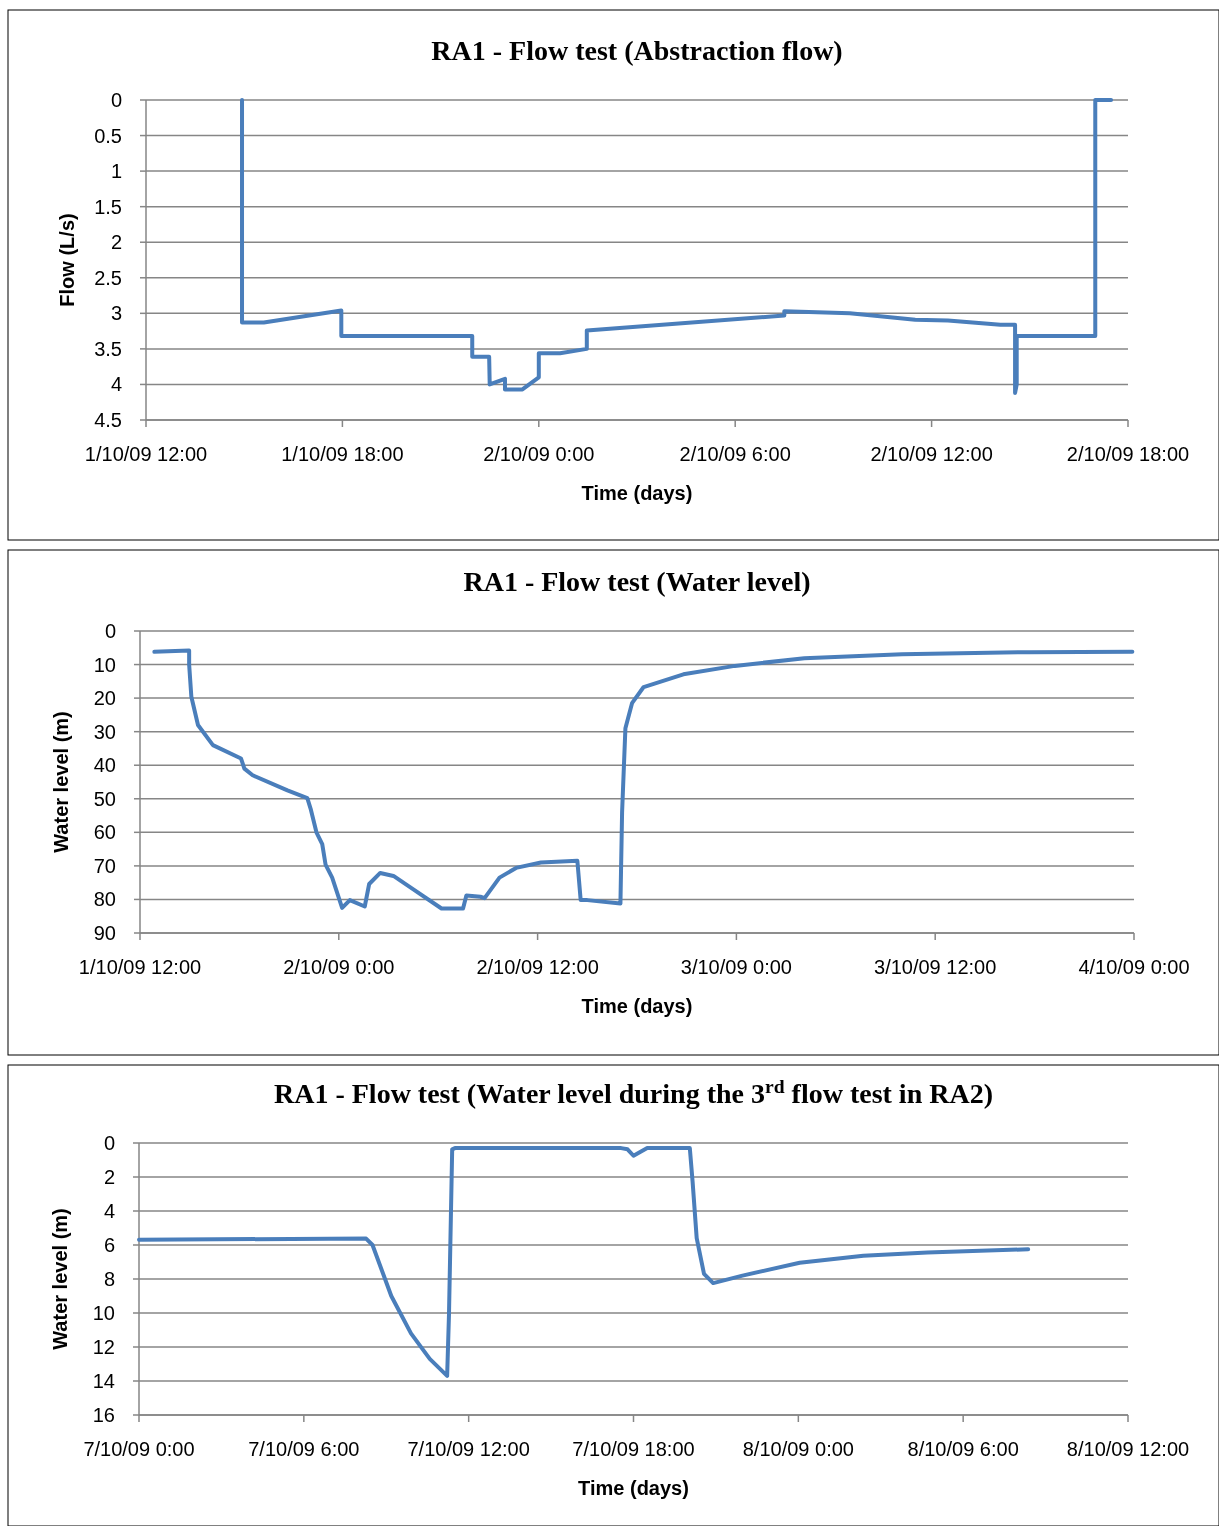 The width and height of the screenshot is (1219, 1526). I want to click on x-tick-label: 2/10/09 18:00, so click(1128, 454).